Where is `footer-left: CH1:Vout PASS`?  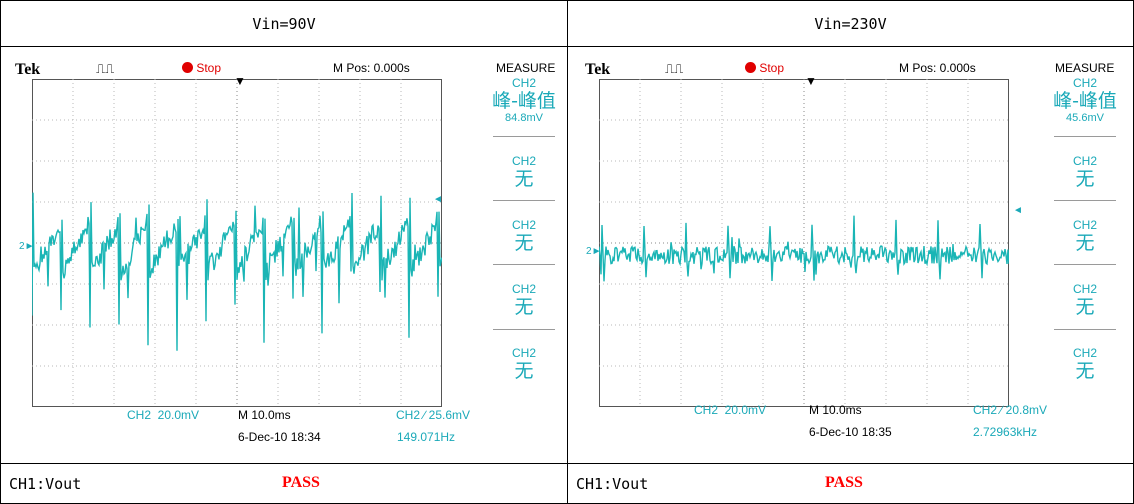
footer-left: CH1:Vout PASS is located at coordinates (284, 483).